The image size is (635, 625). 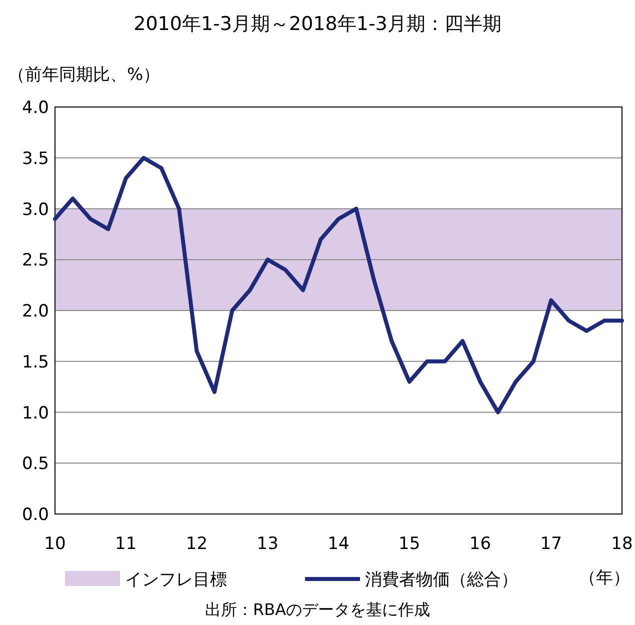 What do you see at coordinates (35, 158) in the screenshot?
I see `ytick: 3.5` at bounding box center [35, 158].